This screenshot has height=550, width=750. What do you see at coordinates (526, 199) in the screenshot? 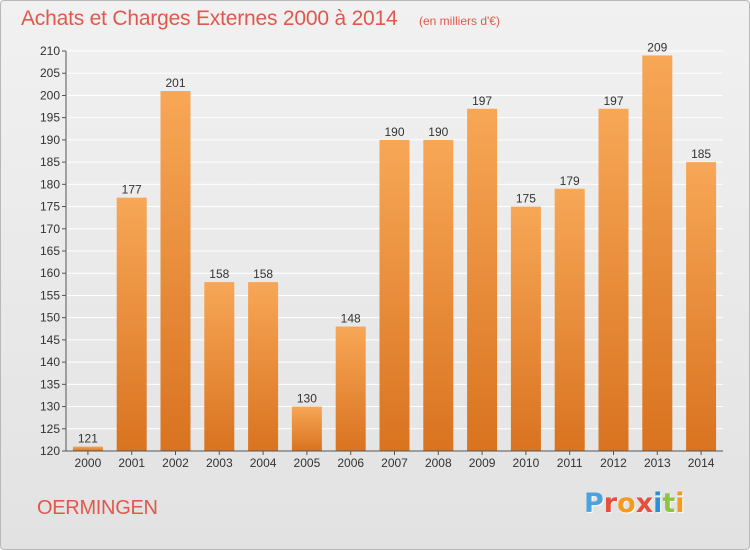
I see `data-label: 175` at bounding box center [526, 199].